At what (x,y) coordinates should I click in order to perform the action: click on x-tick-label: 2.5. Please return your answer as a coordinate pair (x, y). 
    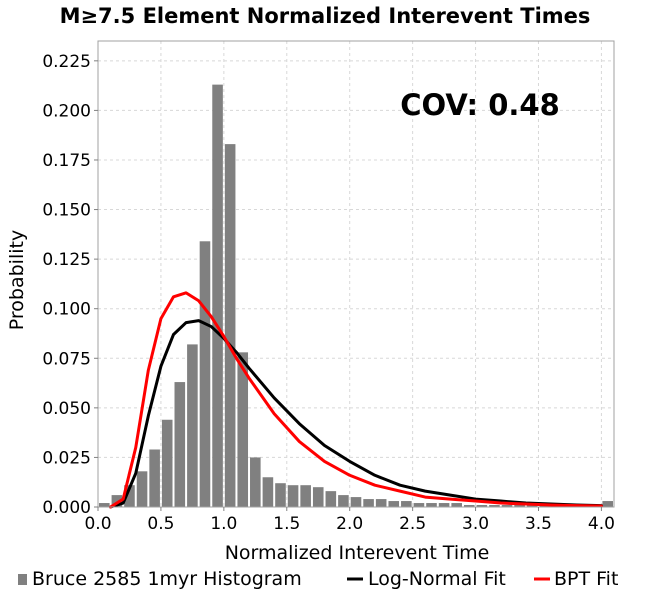
    Looking at the image, I should click on (412, 524).